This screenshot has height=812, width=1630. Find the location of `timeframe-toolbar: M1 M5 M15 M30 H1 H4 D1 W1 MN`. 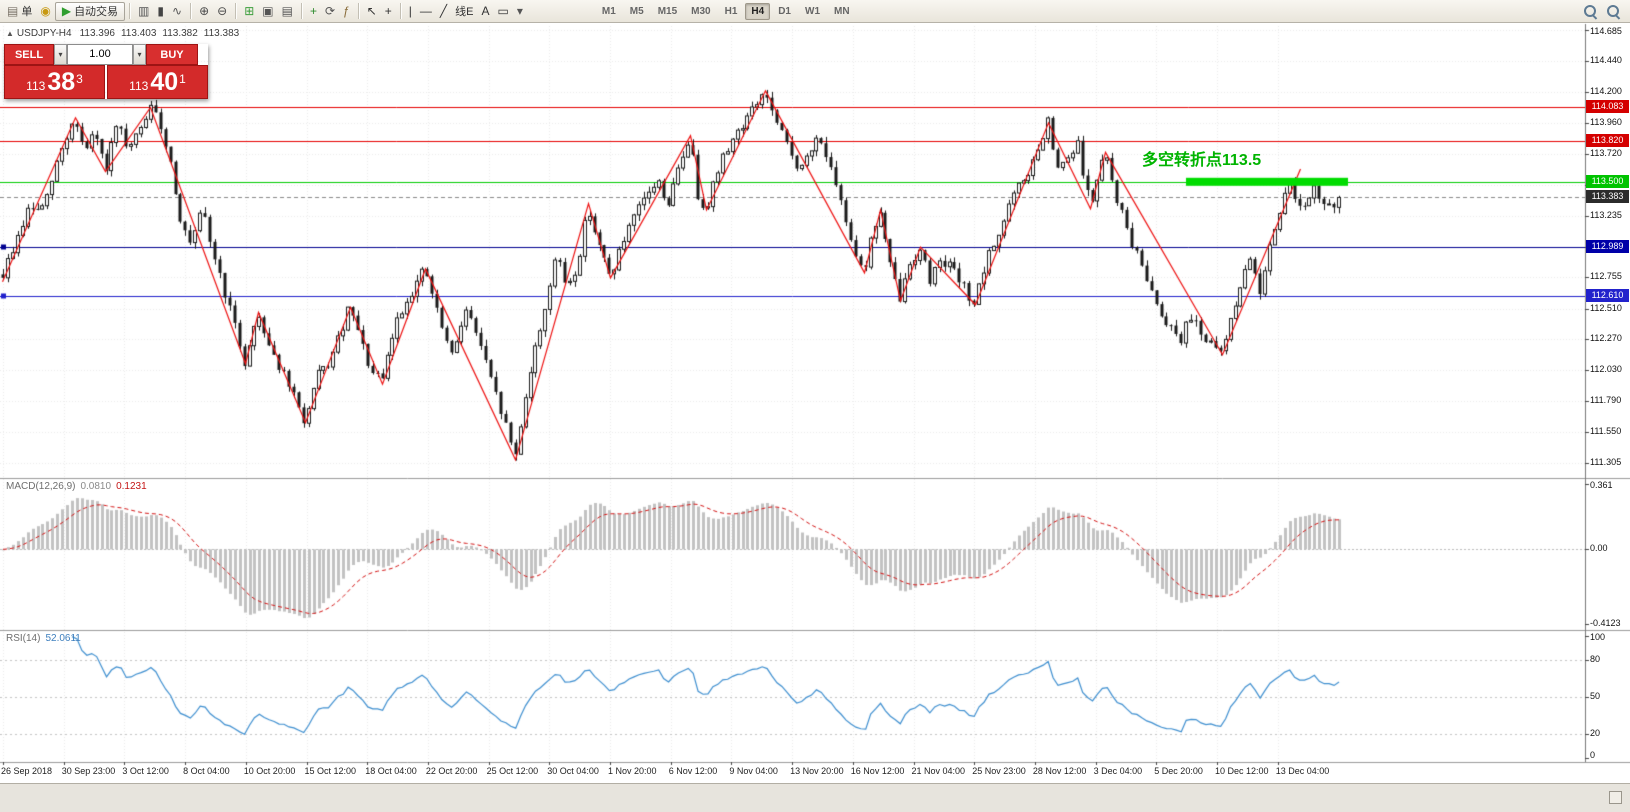

timeframe-toolbar: M1 M5 M15 M30 H1 H4 D1 W1 MN is located at coordinates (726, 11).